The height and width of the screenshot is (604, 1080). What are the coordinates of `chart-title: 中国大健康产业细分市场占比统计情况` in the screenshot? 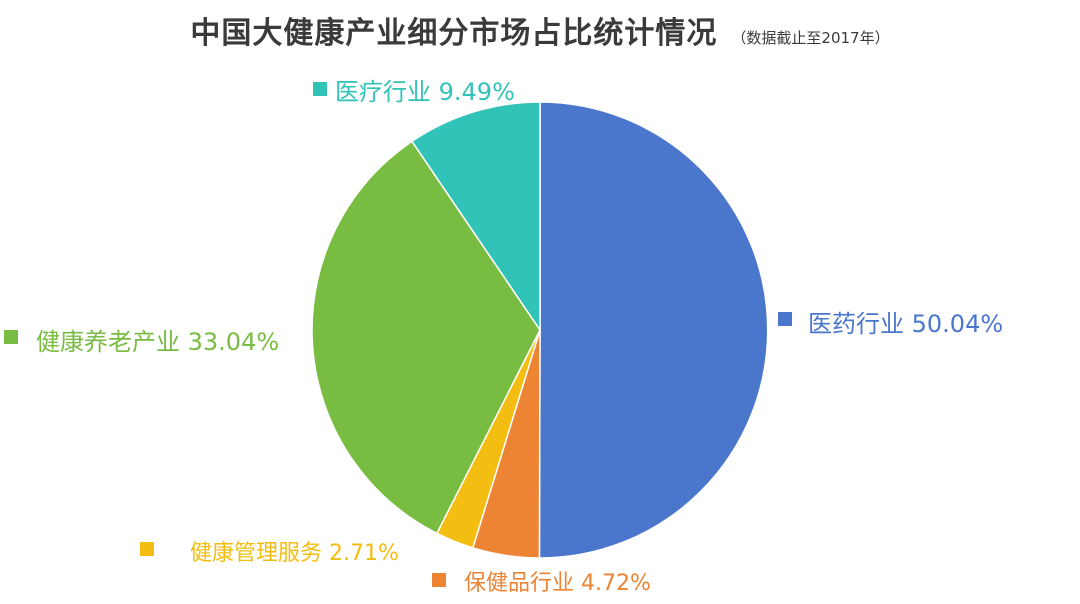 It's located at (454, 33).